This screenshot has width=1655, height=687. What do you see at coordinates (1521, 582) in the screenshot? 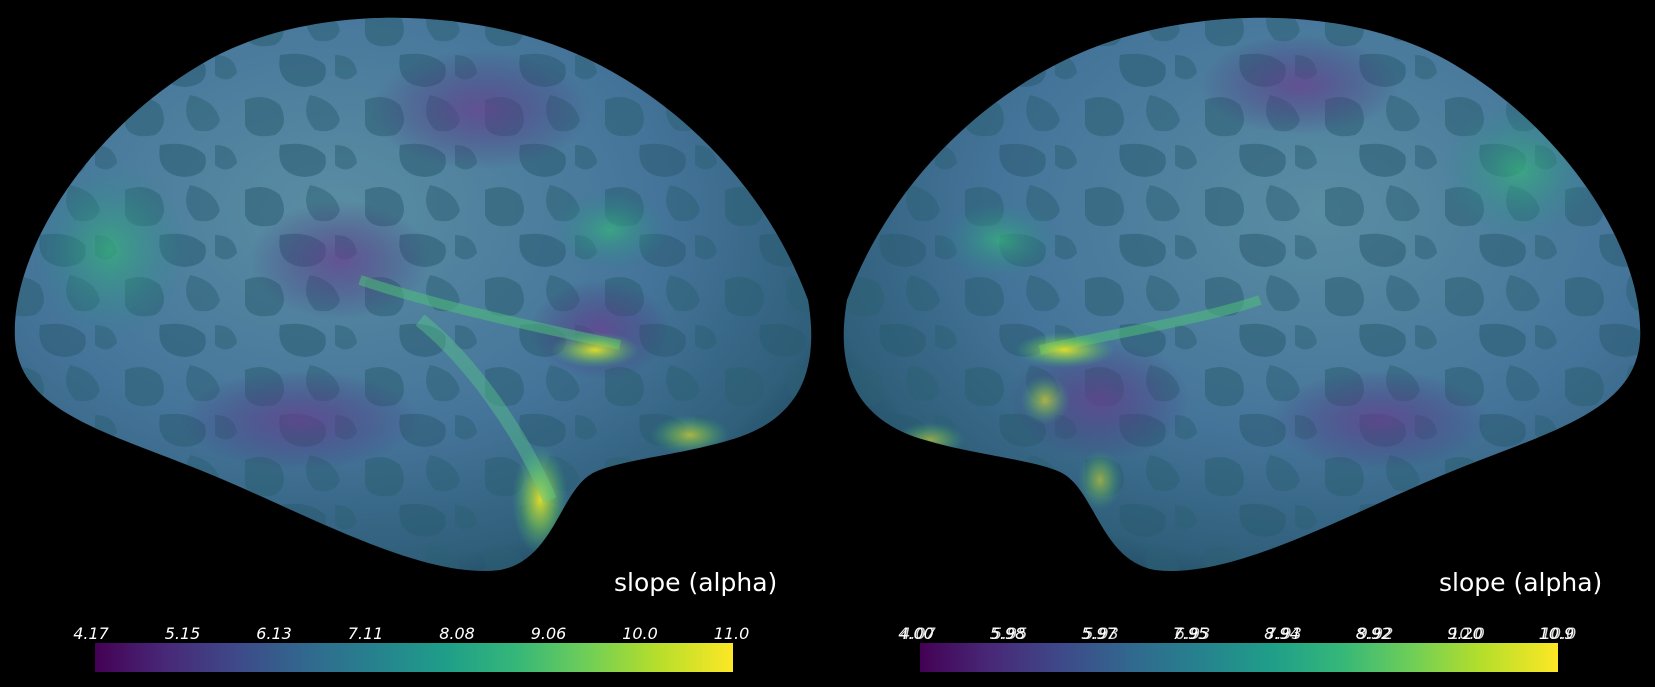
I see `right-colorbar-title: slope (alpha)` at bounding box center [1521, 582].